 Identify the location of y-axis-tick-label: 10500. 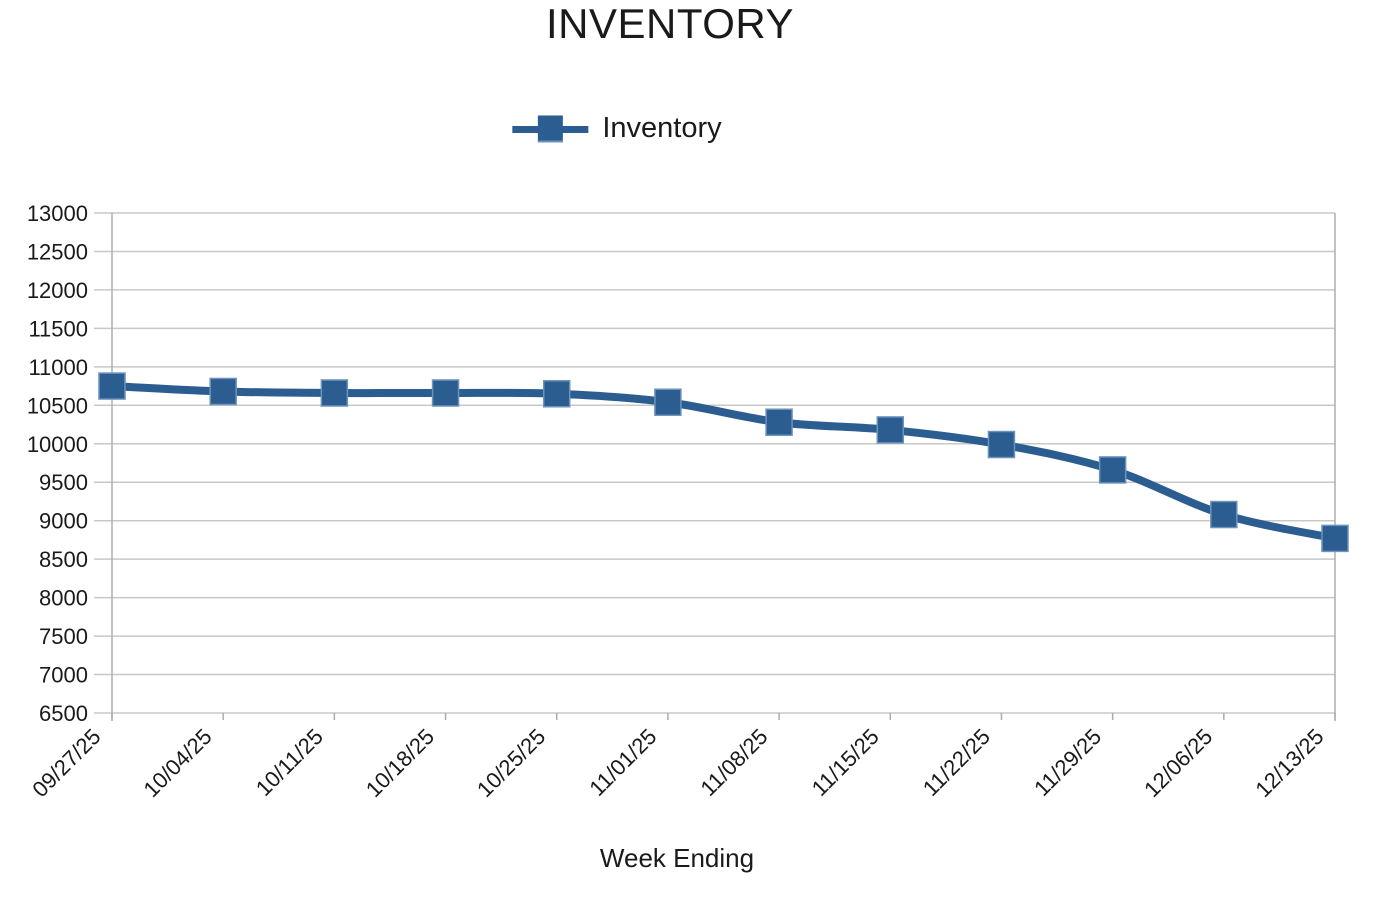
(57, 405).